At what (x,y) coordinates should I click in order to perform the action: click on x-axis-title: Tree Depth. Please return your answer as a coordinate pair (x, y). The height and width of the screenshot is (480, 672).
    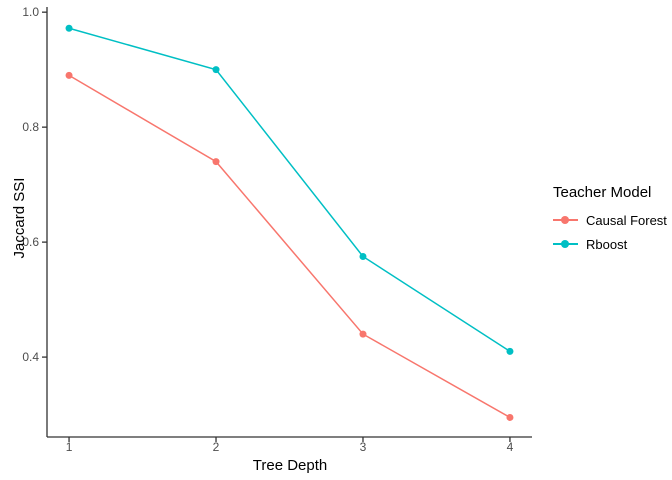
    Looking at the image, I should click on (290, 465).